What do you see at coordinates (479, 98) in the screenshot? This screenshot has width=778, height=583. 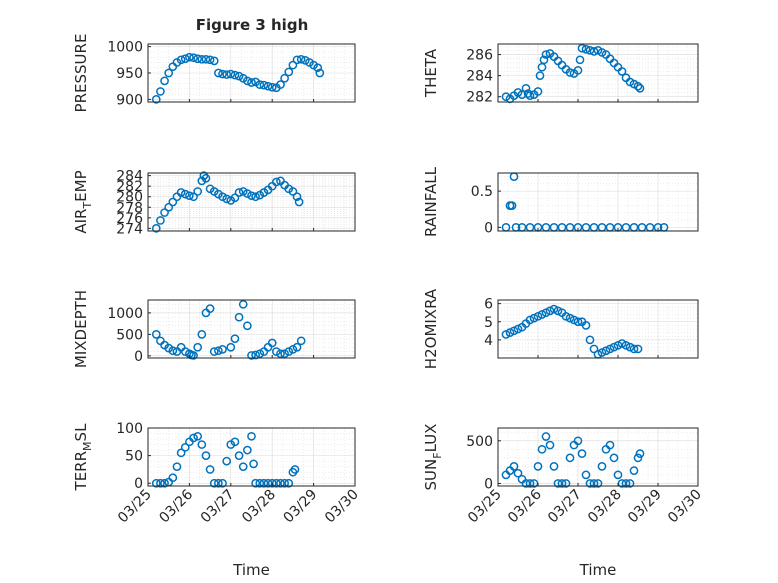 I see `y-tick-label: 282` at bounding box center [479, 98].